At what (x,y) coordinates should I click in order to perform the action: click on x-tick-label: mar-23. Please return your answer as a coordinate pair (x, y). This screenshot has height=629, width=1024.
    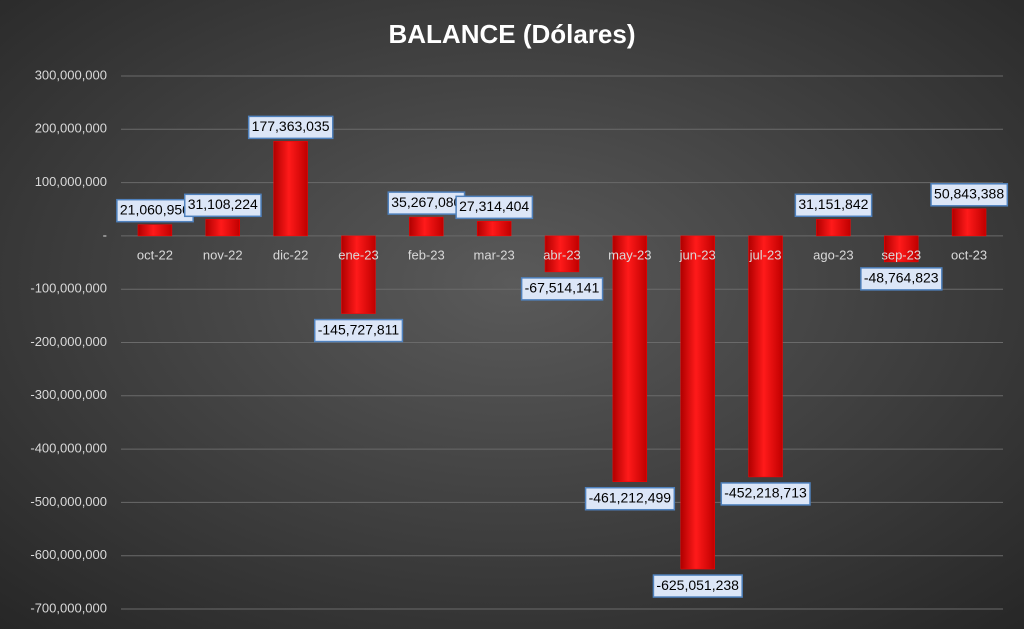
    Looking at the image, I should click on (494, 254).